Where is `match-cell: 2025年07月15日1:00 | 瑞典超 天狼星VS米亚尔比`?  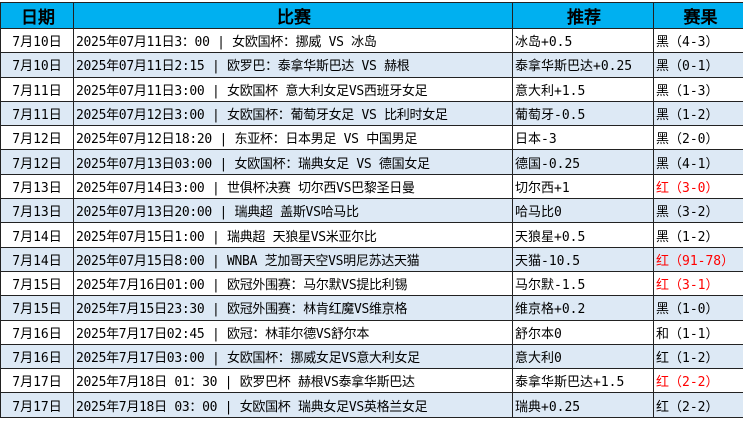
match-cell: 2025年07月15日1:00 | 瑞典超 天狼星VS米亚尔比 is located at coordinates (293, 235).